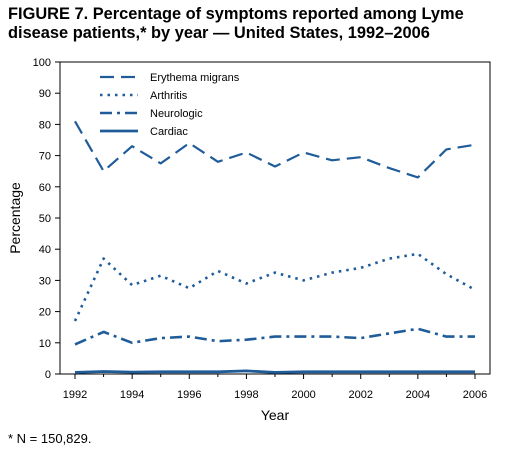 The height and width of the screenshot is (468, 505). Describe the element at coordinates (274, 371) in the screenshot. I see `series-line-cardiac` at that location.